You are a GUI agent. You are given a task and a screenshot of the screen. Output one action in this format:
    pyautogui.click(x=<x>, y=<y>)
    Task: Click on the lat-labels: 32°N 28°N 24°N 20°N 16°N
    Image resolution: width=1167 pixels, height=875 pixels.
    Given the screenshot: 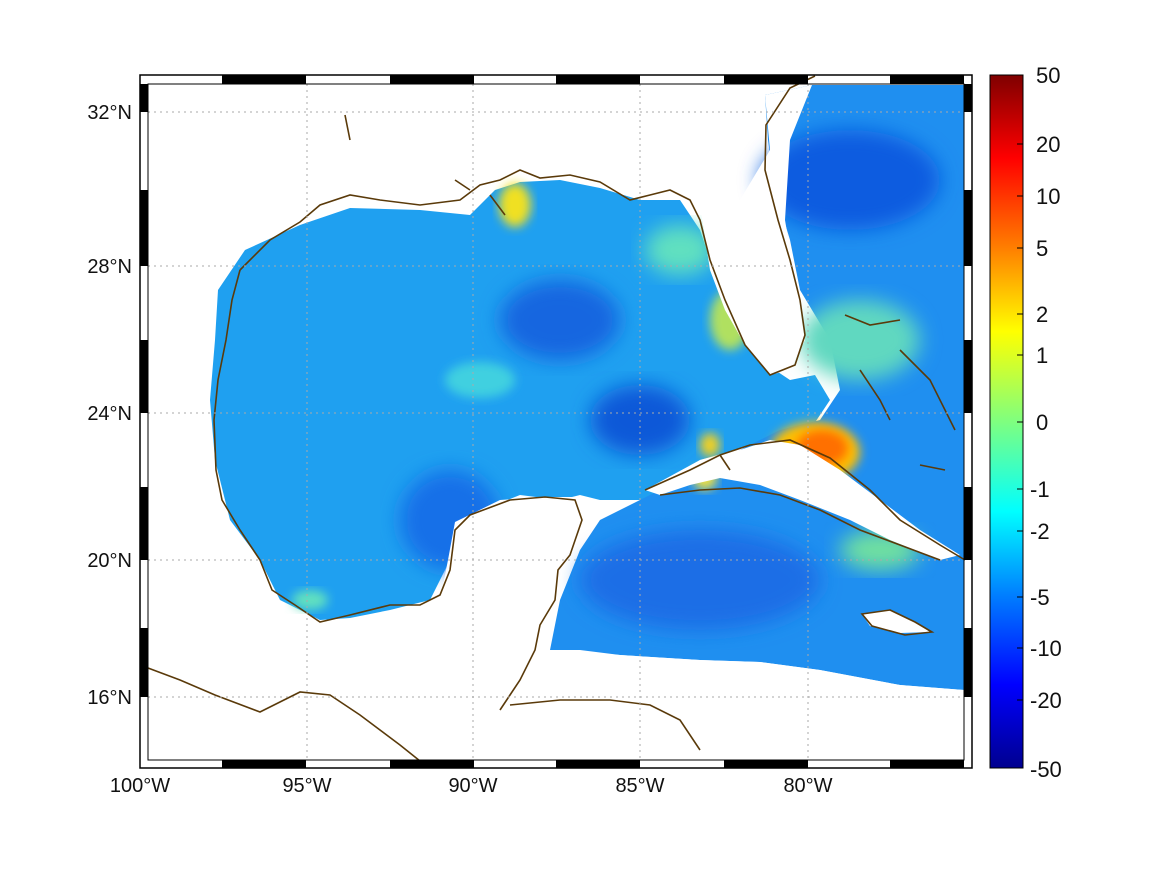 What is the action you would take?
    pyautogui.click(x=109, y=405)
    